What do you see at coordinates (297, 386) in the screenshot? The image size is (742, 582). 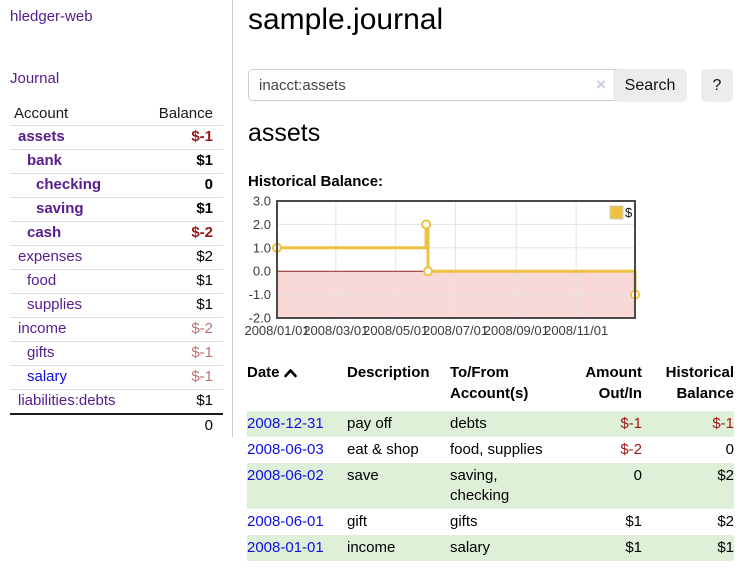 I see `date-column-header: Date` at bounding box center [297, 386].